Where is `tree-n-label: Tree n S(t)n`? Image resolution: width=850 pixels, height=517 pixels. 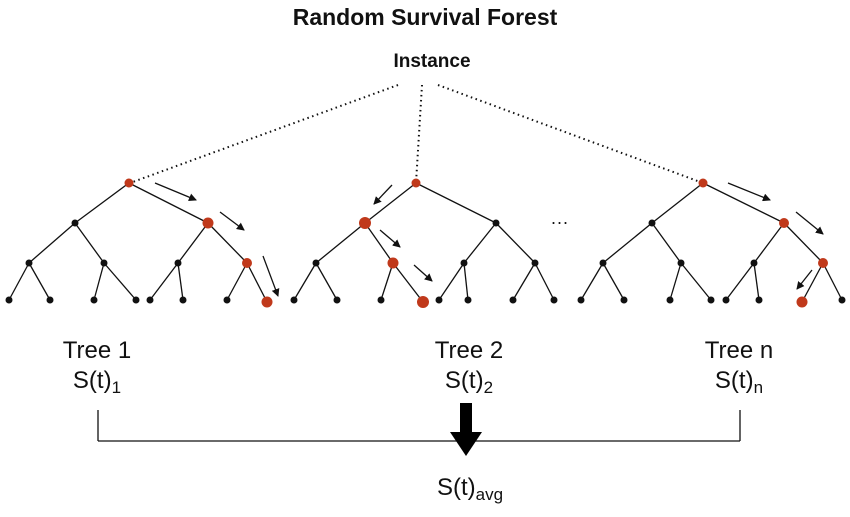
tree-n-label: Tree n S(t)n is located at coordinates (739, 366).